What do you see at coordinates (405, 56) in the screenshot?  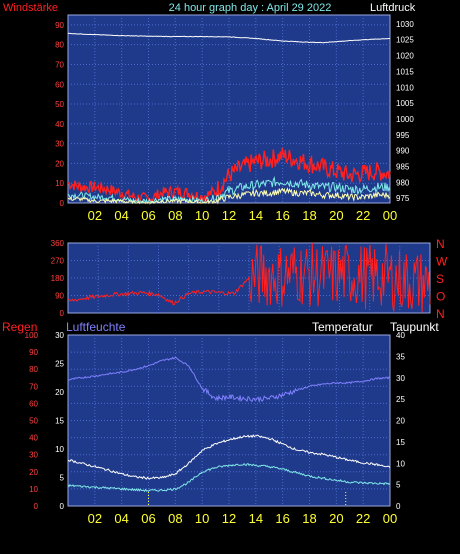 I see `tick-label: 1020` at bounding box center [405, 56].